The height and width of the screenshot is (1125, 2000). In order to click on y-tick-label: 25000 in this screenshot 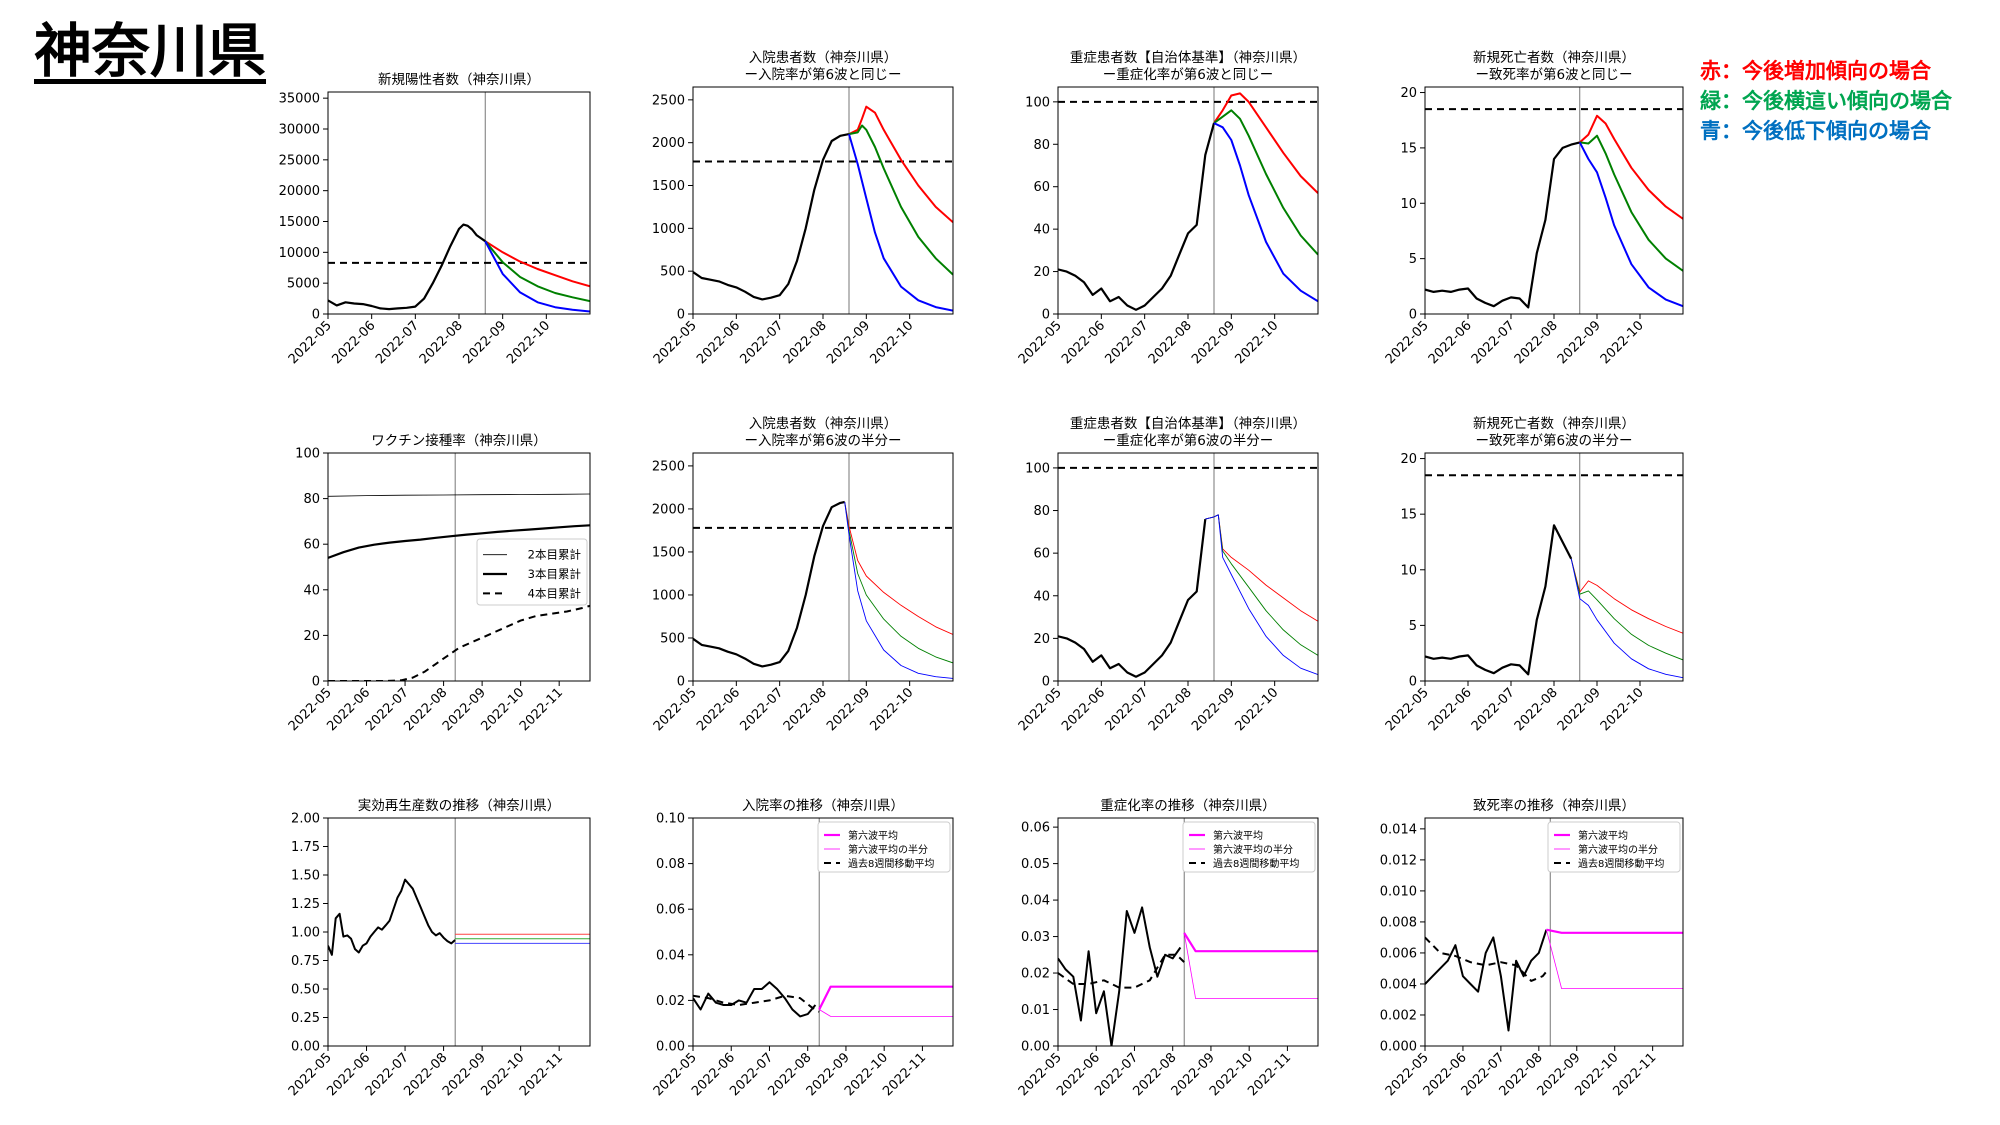, I will do `click(299, 160)`.